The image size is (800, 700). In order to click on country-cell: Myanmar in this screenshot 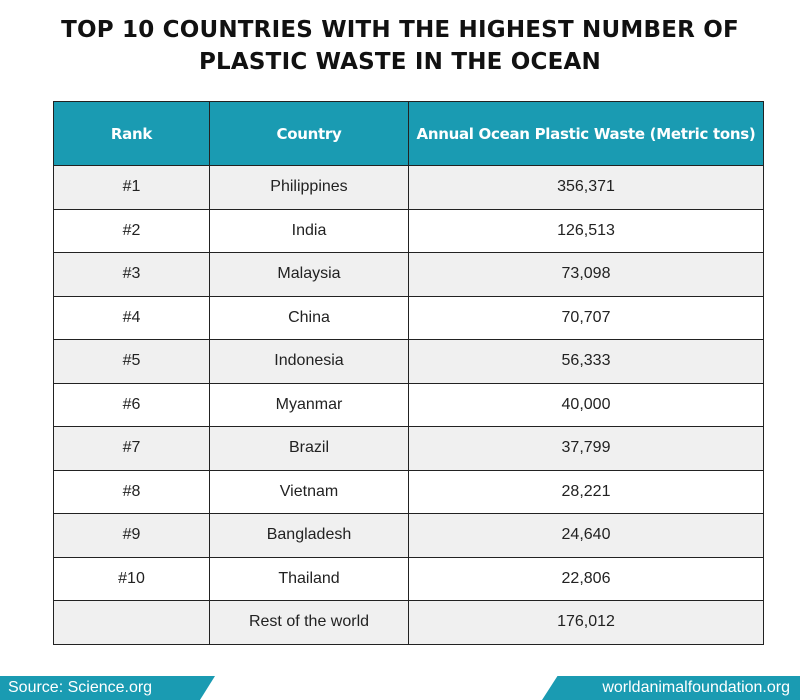, I will do `click(309, 404)`.